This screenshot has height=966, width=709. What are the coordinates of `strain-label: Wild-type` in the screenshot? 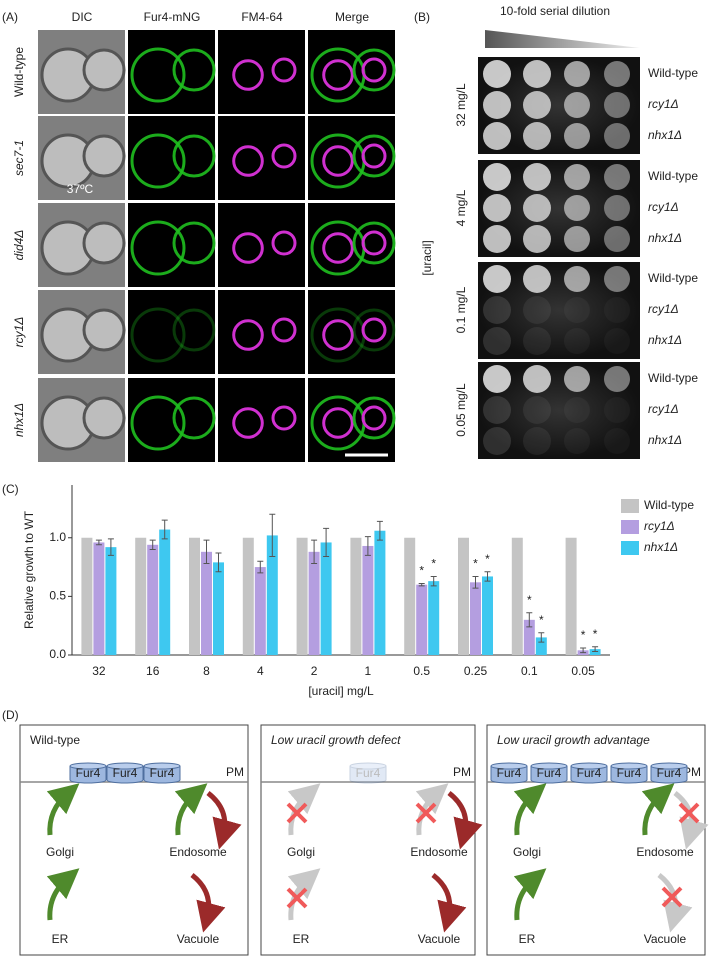 It's located at (673, 378).